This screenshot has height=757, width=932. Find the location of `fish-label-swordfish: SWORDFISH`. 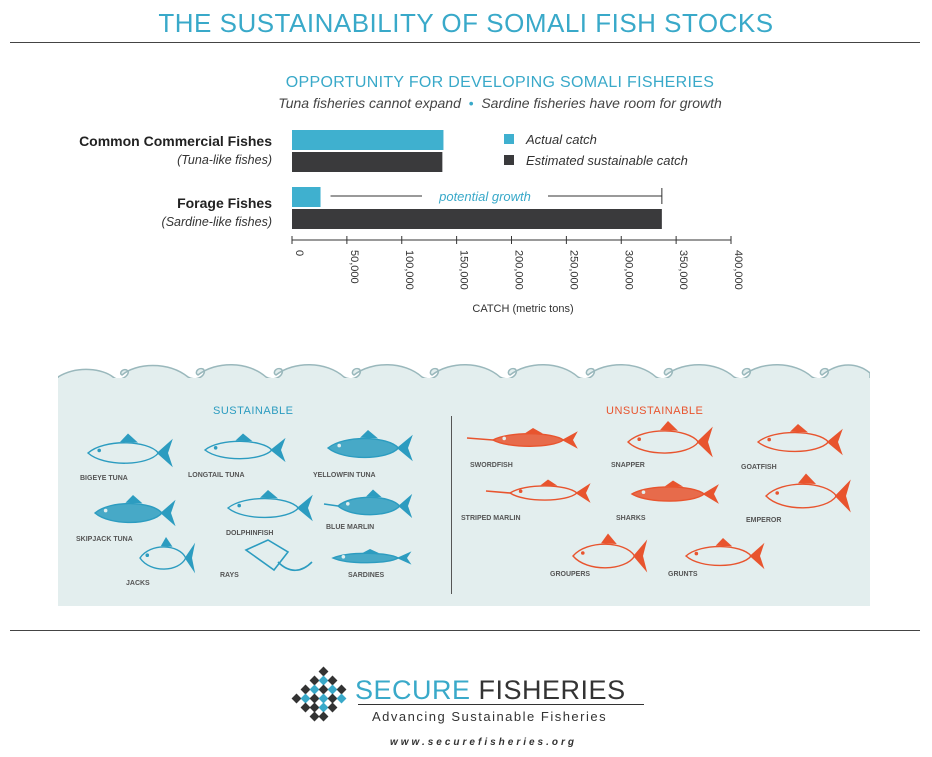

fish-label-swordfish: SWORDFISH is located at coordinates (491, 465).